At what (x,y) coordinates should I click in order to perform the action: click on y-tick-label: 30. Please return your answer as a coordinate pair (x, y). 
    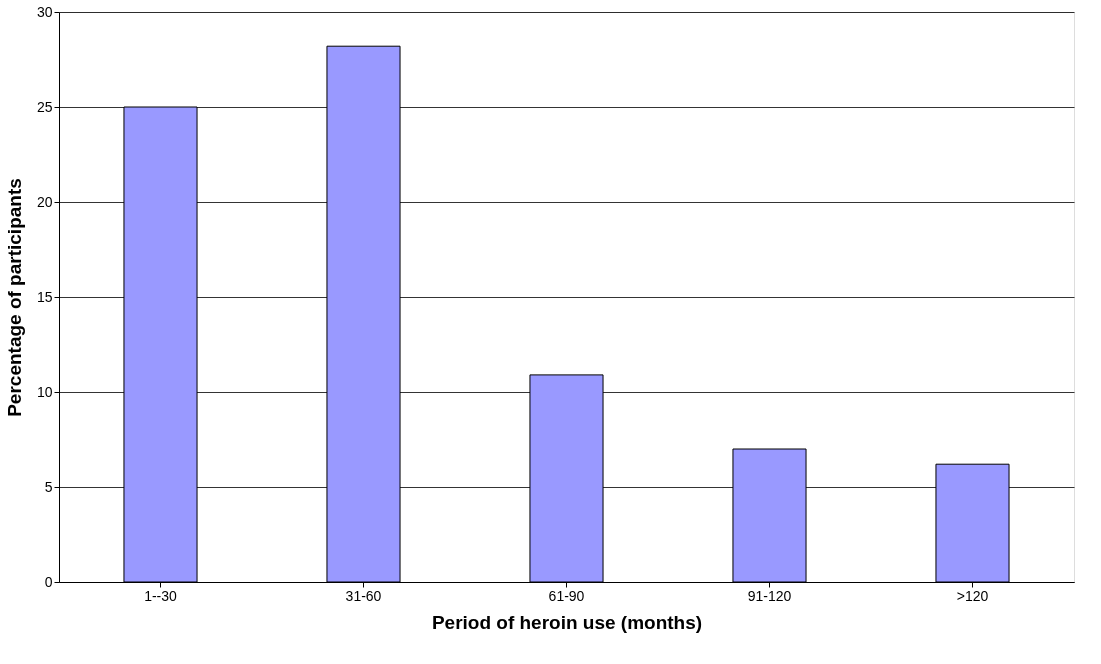
    Looking at the image, I should click on (44, 11).